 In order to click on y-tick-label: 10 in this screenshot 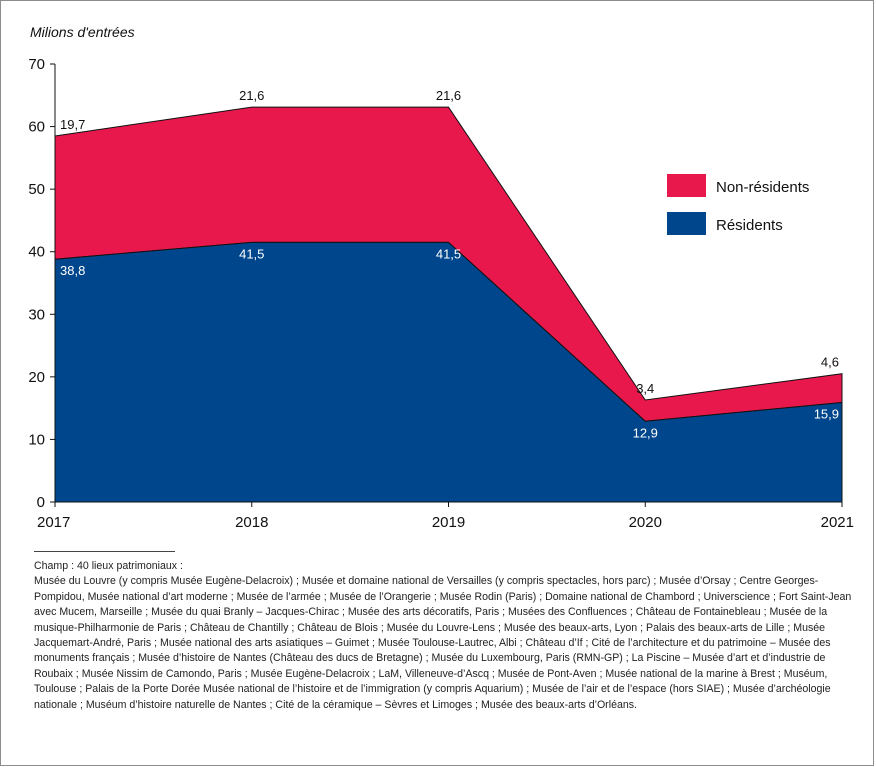, I will do `click(36, 439)`.